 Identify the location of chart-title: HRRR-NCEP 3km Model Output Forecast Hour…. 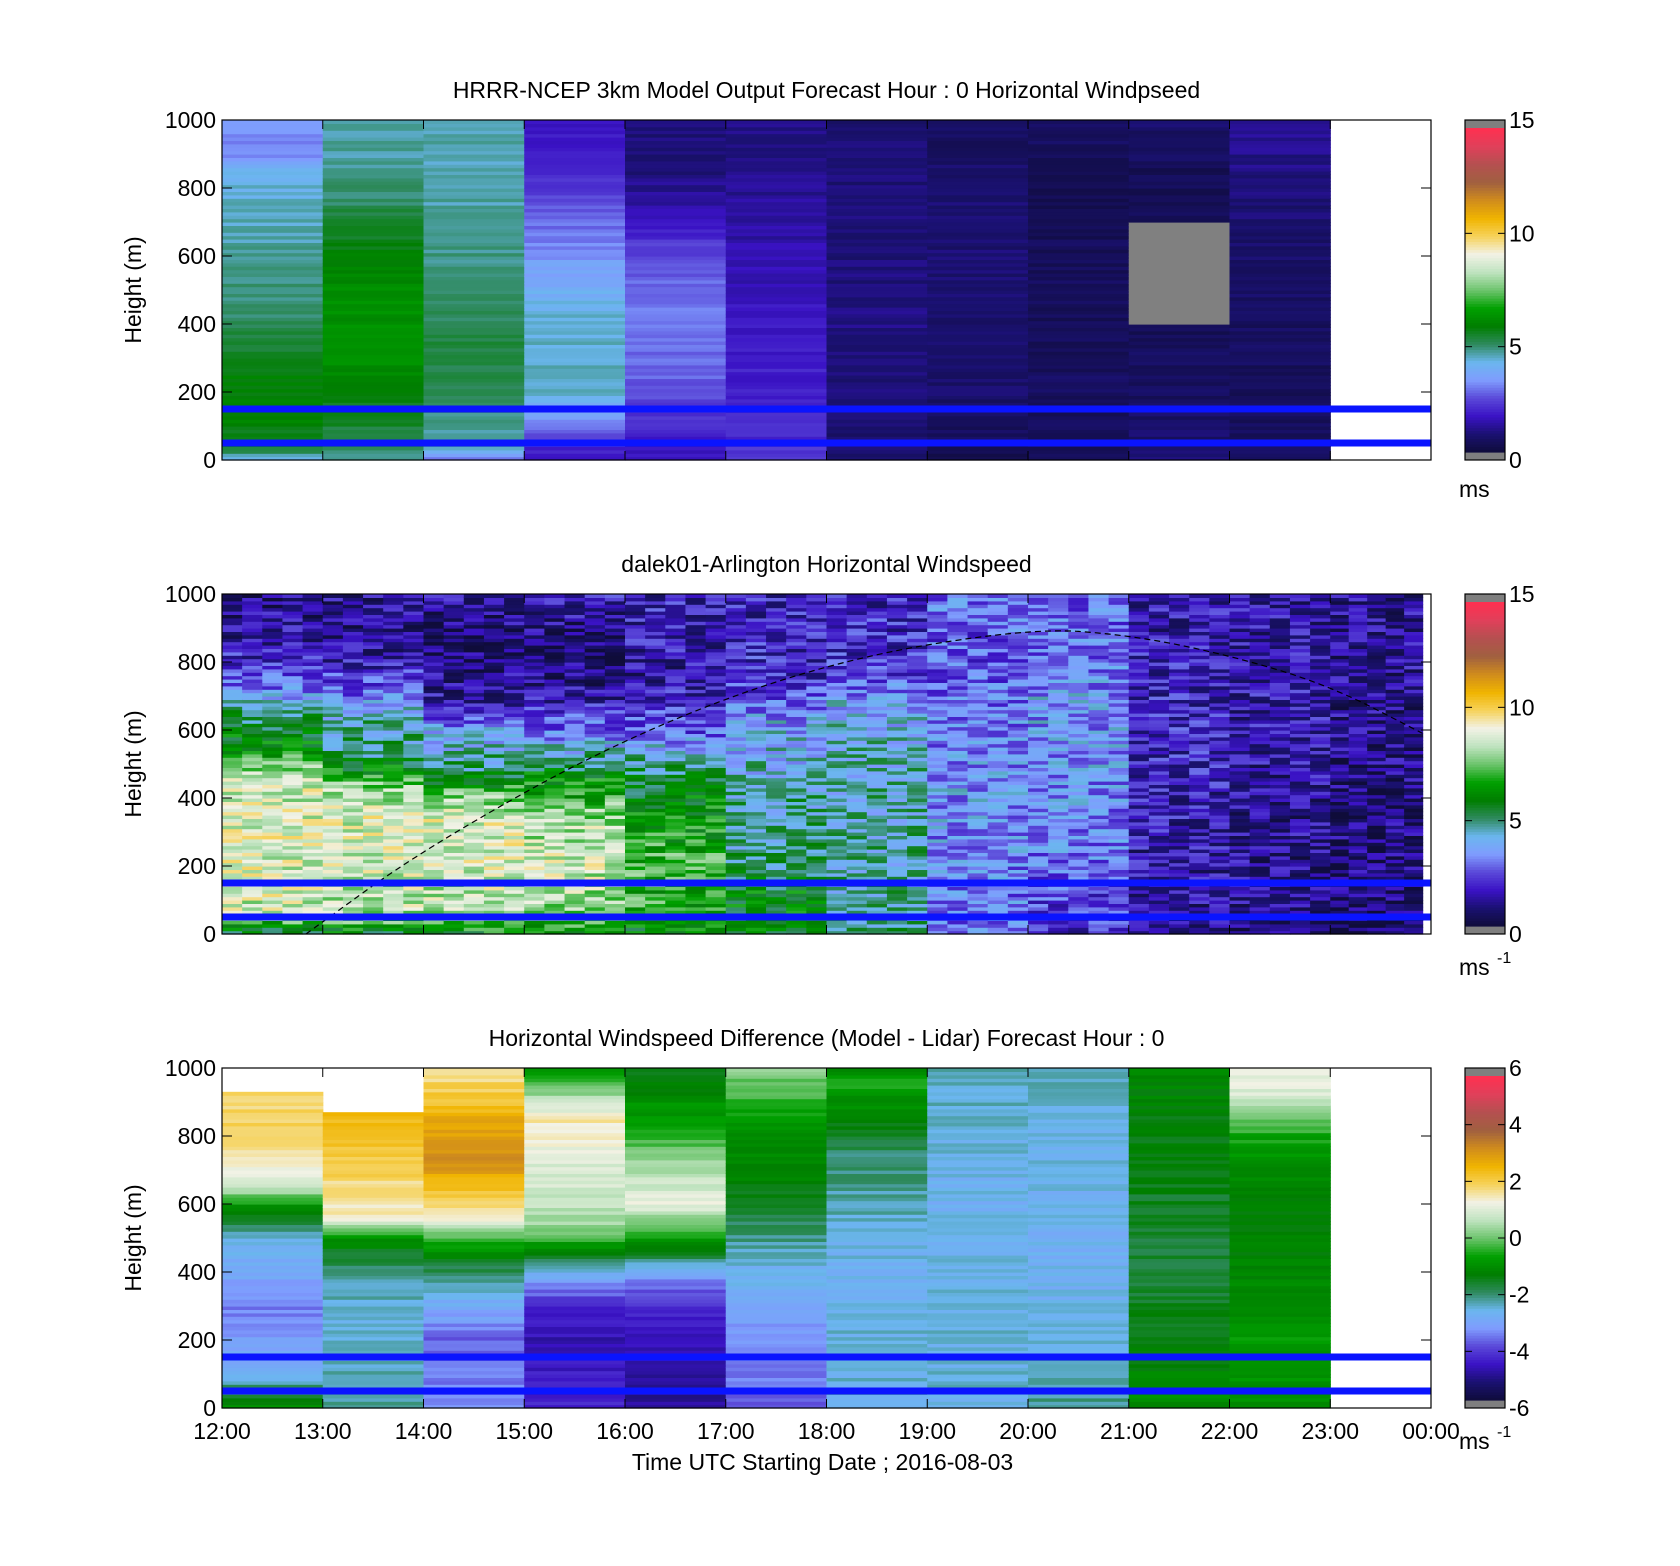
(826, 90).